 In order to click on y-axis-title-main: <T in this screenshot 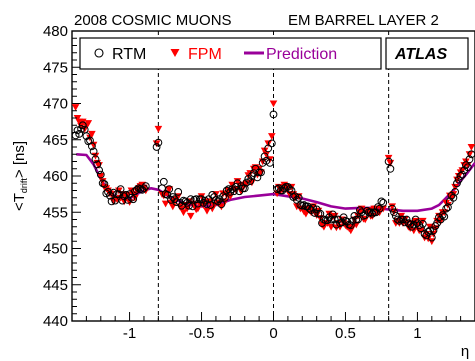, I will do `click(19, 202)`.